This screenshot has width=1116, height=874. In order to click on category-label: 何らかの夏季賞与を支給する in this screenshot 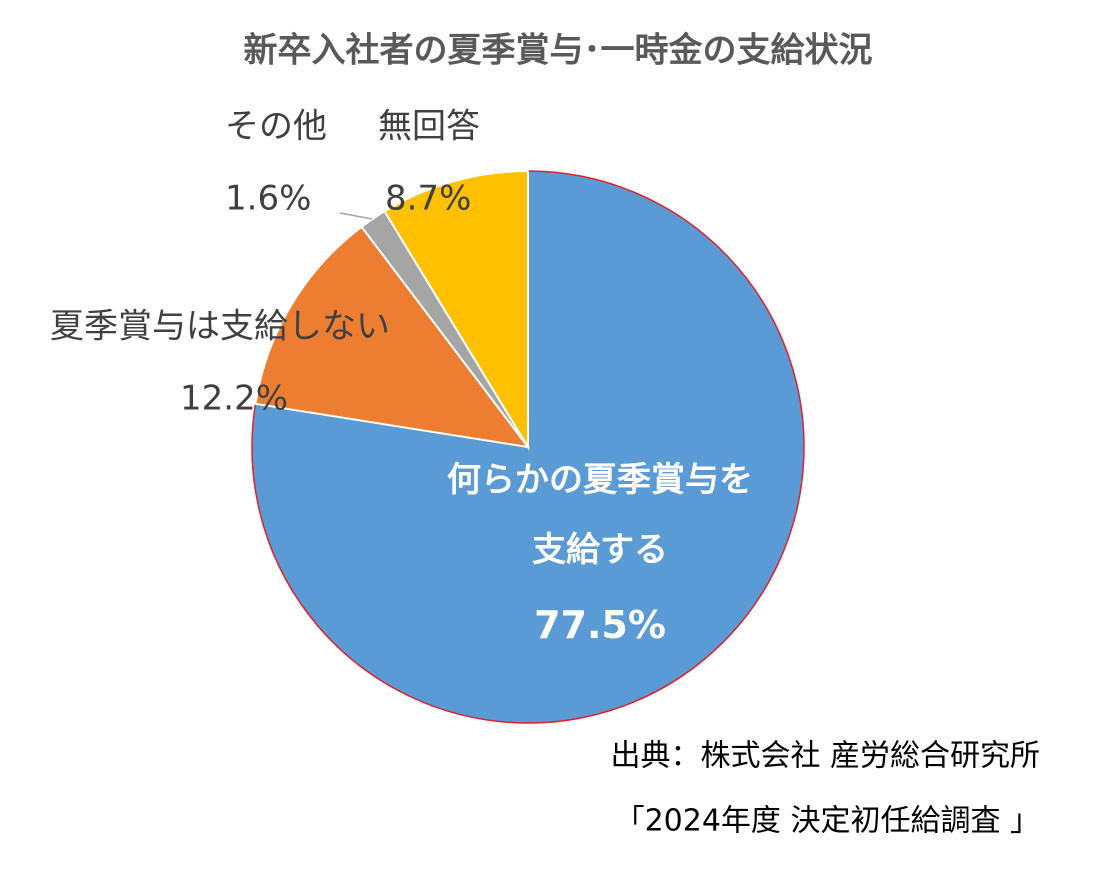, I will do `click(600, 515)`.